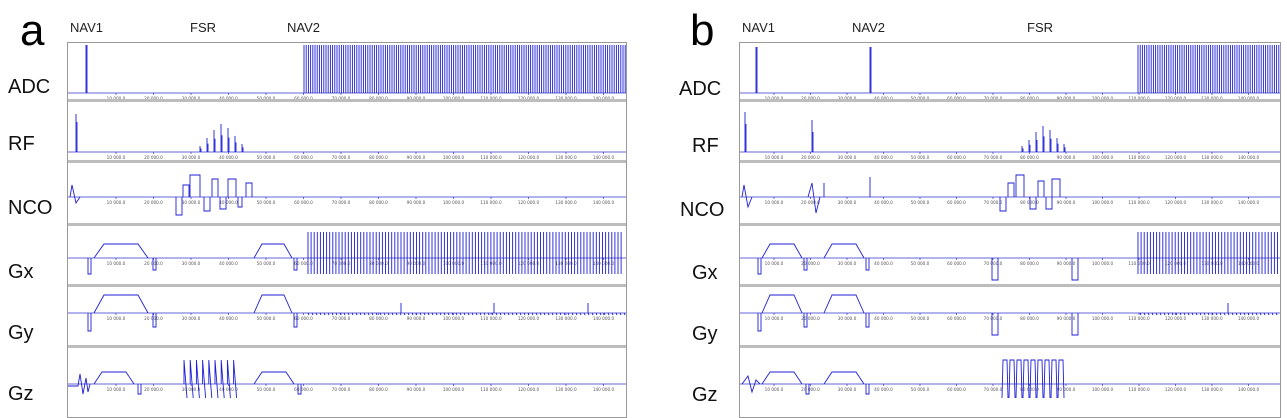 This screenshot has width=1287, height=418. Describe the element at coordinates (21, 272) in the screenshot. I see `row-label-gx-a: Gx` at that location.